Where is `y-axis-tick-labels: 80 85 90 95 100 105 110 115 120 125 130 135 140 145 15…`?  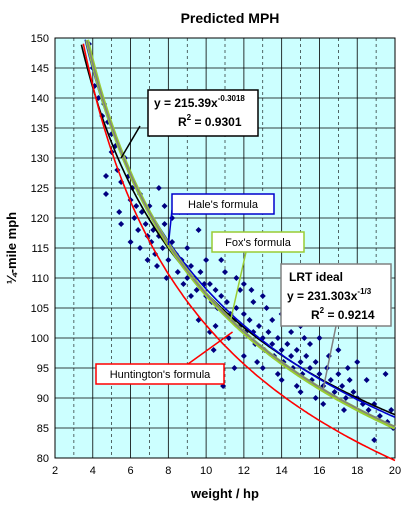
y-axis-tick-labels: 80 85 90 95 100 105 110 115 120 125 130 135 140 145 15… is located at coordinates (40, 249).